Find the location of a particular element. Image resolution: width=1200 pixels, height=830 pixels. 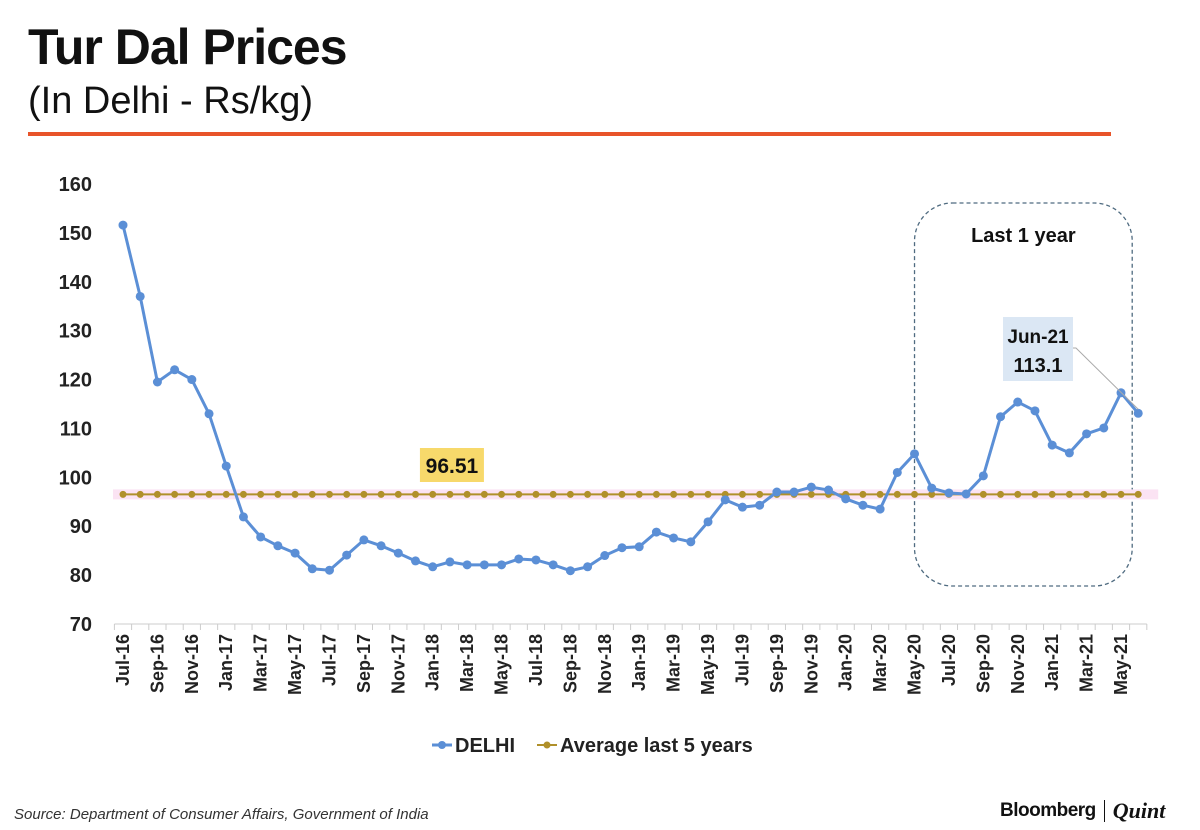

x-tick-label: May-21 is located at coordinates (1121, 664).